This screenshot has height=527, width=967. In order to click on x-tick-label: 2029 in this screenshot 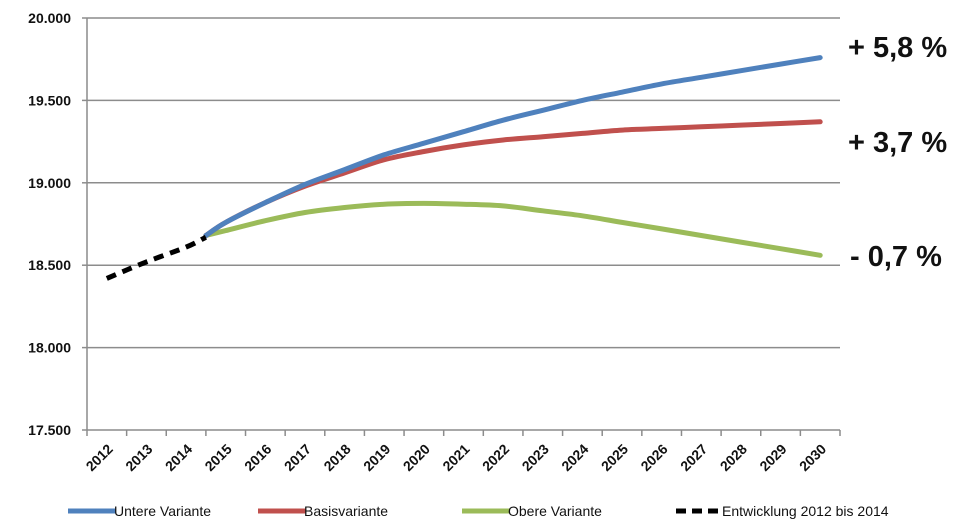, I will do `click(772, 457)`.